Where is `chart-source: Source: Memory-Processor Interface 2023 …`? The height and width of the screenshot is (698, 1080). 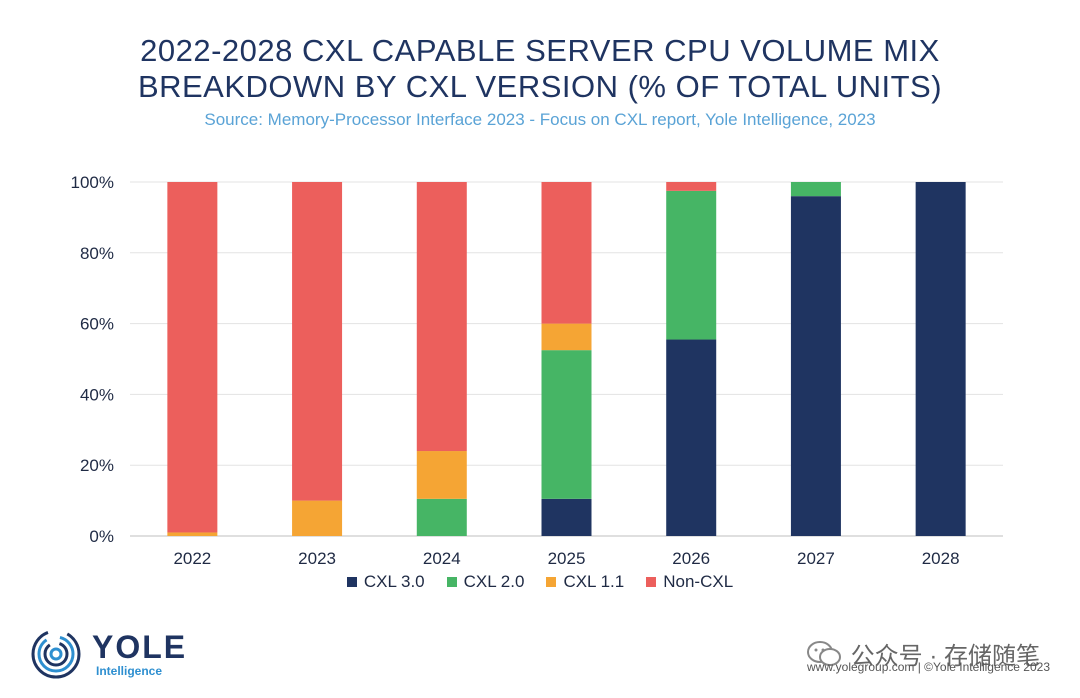
chart-source: Source: Memory-Processor Interface 2023 … is located at coordinates (540, 119).